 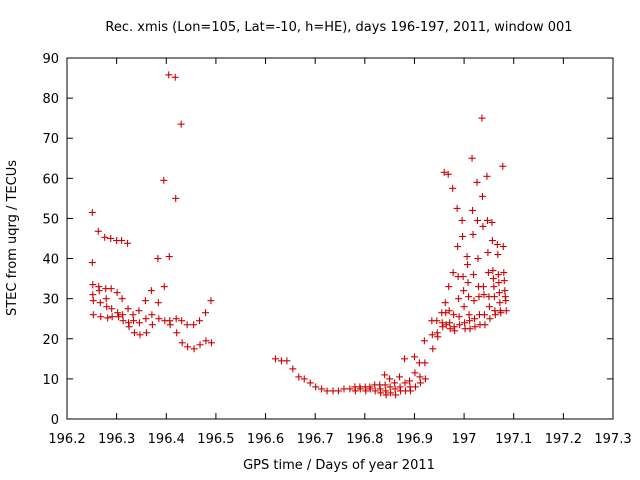 I want to click on x-tick-label: 196.5, so click(x=215, y=439).